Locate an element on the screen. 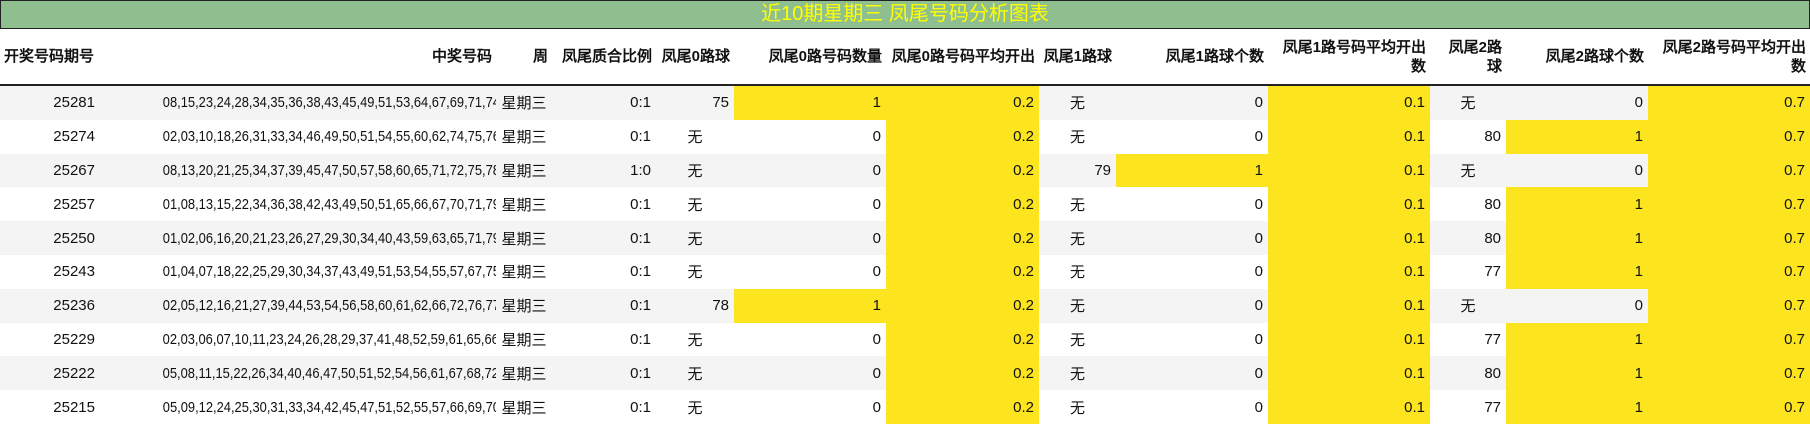 This screenshot has height=426, width=1810. cell-route0-ball: 75 is located at coordinates (695, 102).